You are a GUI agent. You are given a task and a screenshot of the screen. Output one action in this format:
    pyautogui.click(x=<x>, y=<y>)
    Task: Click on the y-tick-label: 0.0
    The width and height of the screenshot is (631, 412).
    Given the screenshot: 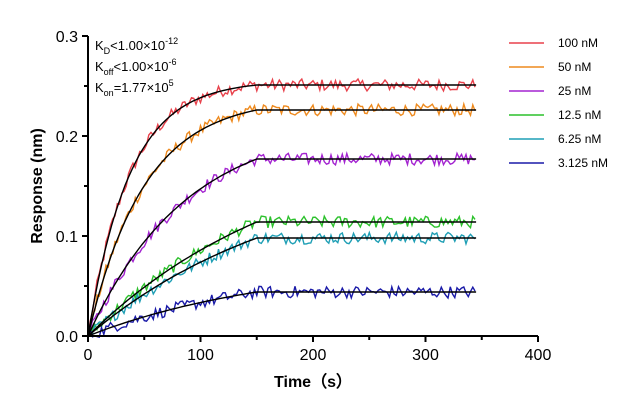 What is the action you would take?
    pyautogui.click(x=67, y=337)
    